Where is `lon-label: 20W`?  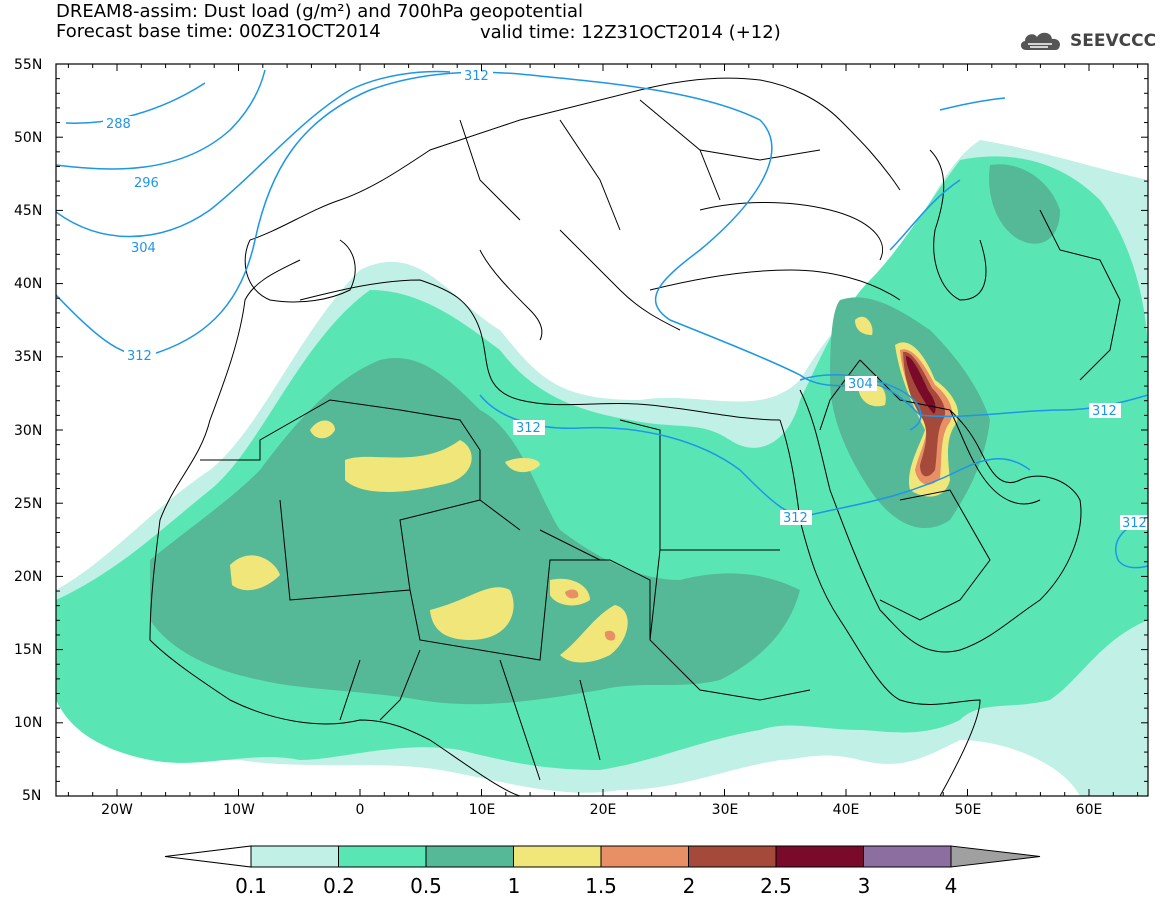 lon-label: 20W is located at coordinates (117, 810).